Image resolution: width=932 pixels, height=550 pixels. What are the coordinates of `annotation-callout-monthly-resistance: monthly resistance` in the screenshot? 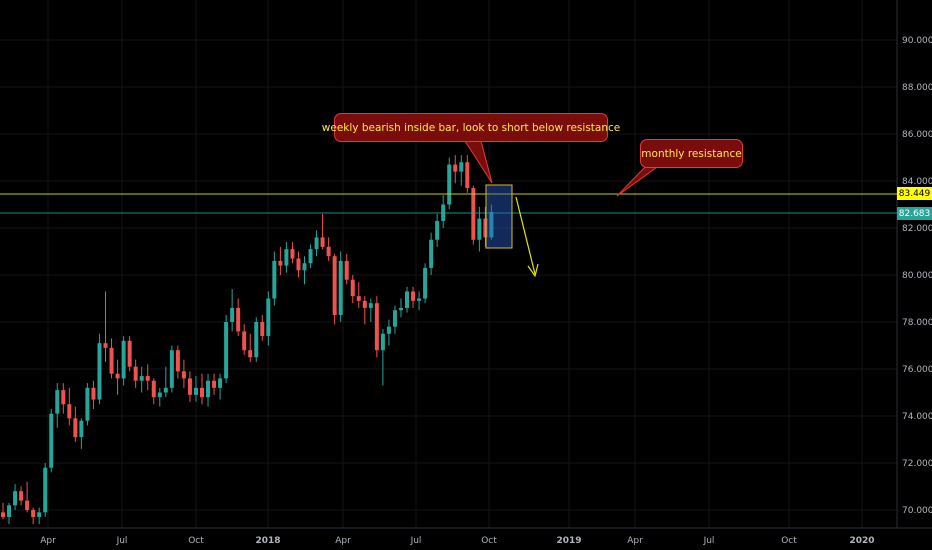 It's located at (691, 153).